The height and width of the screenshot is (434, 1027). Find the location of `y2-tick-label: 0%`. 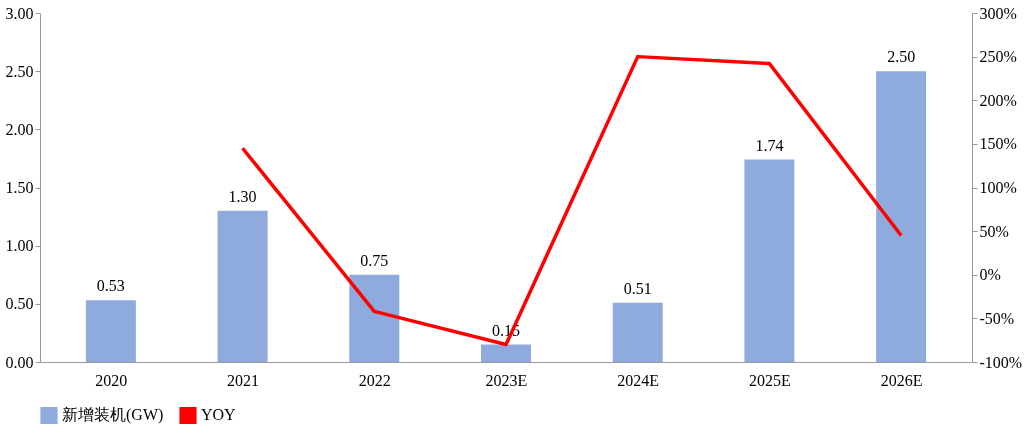

y2-tick-label: 0% is located at coordinates (990, 275).